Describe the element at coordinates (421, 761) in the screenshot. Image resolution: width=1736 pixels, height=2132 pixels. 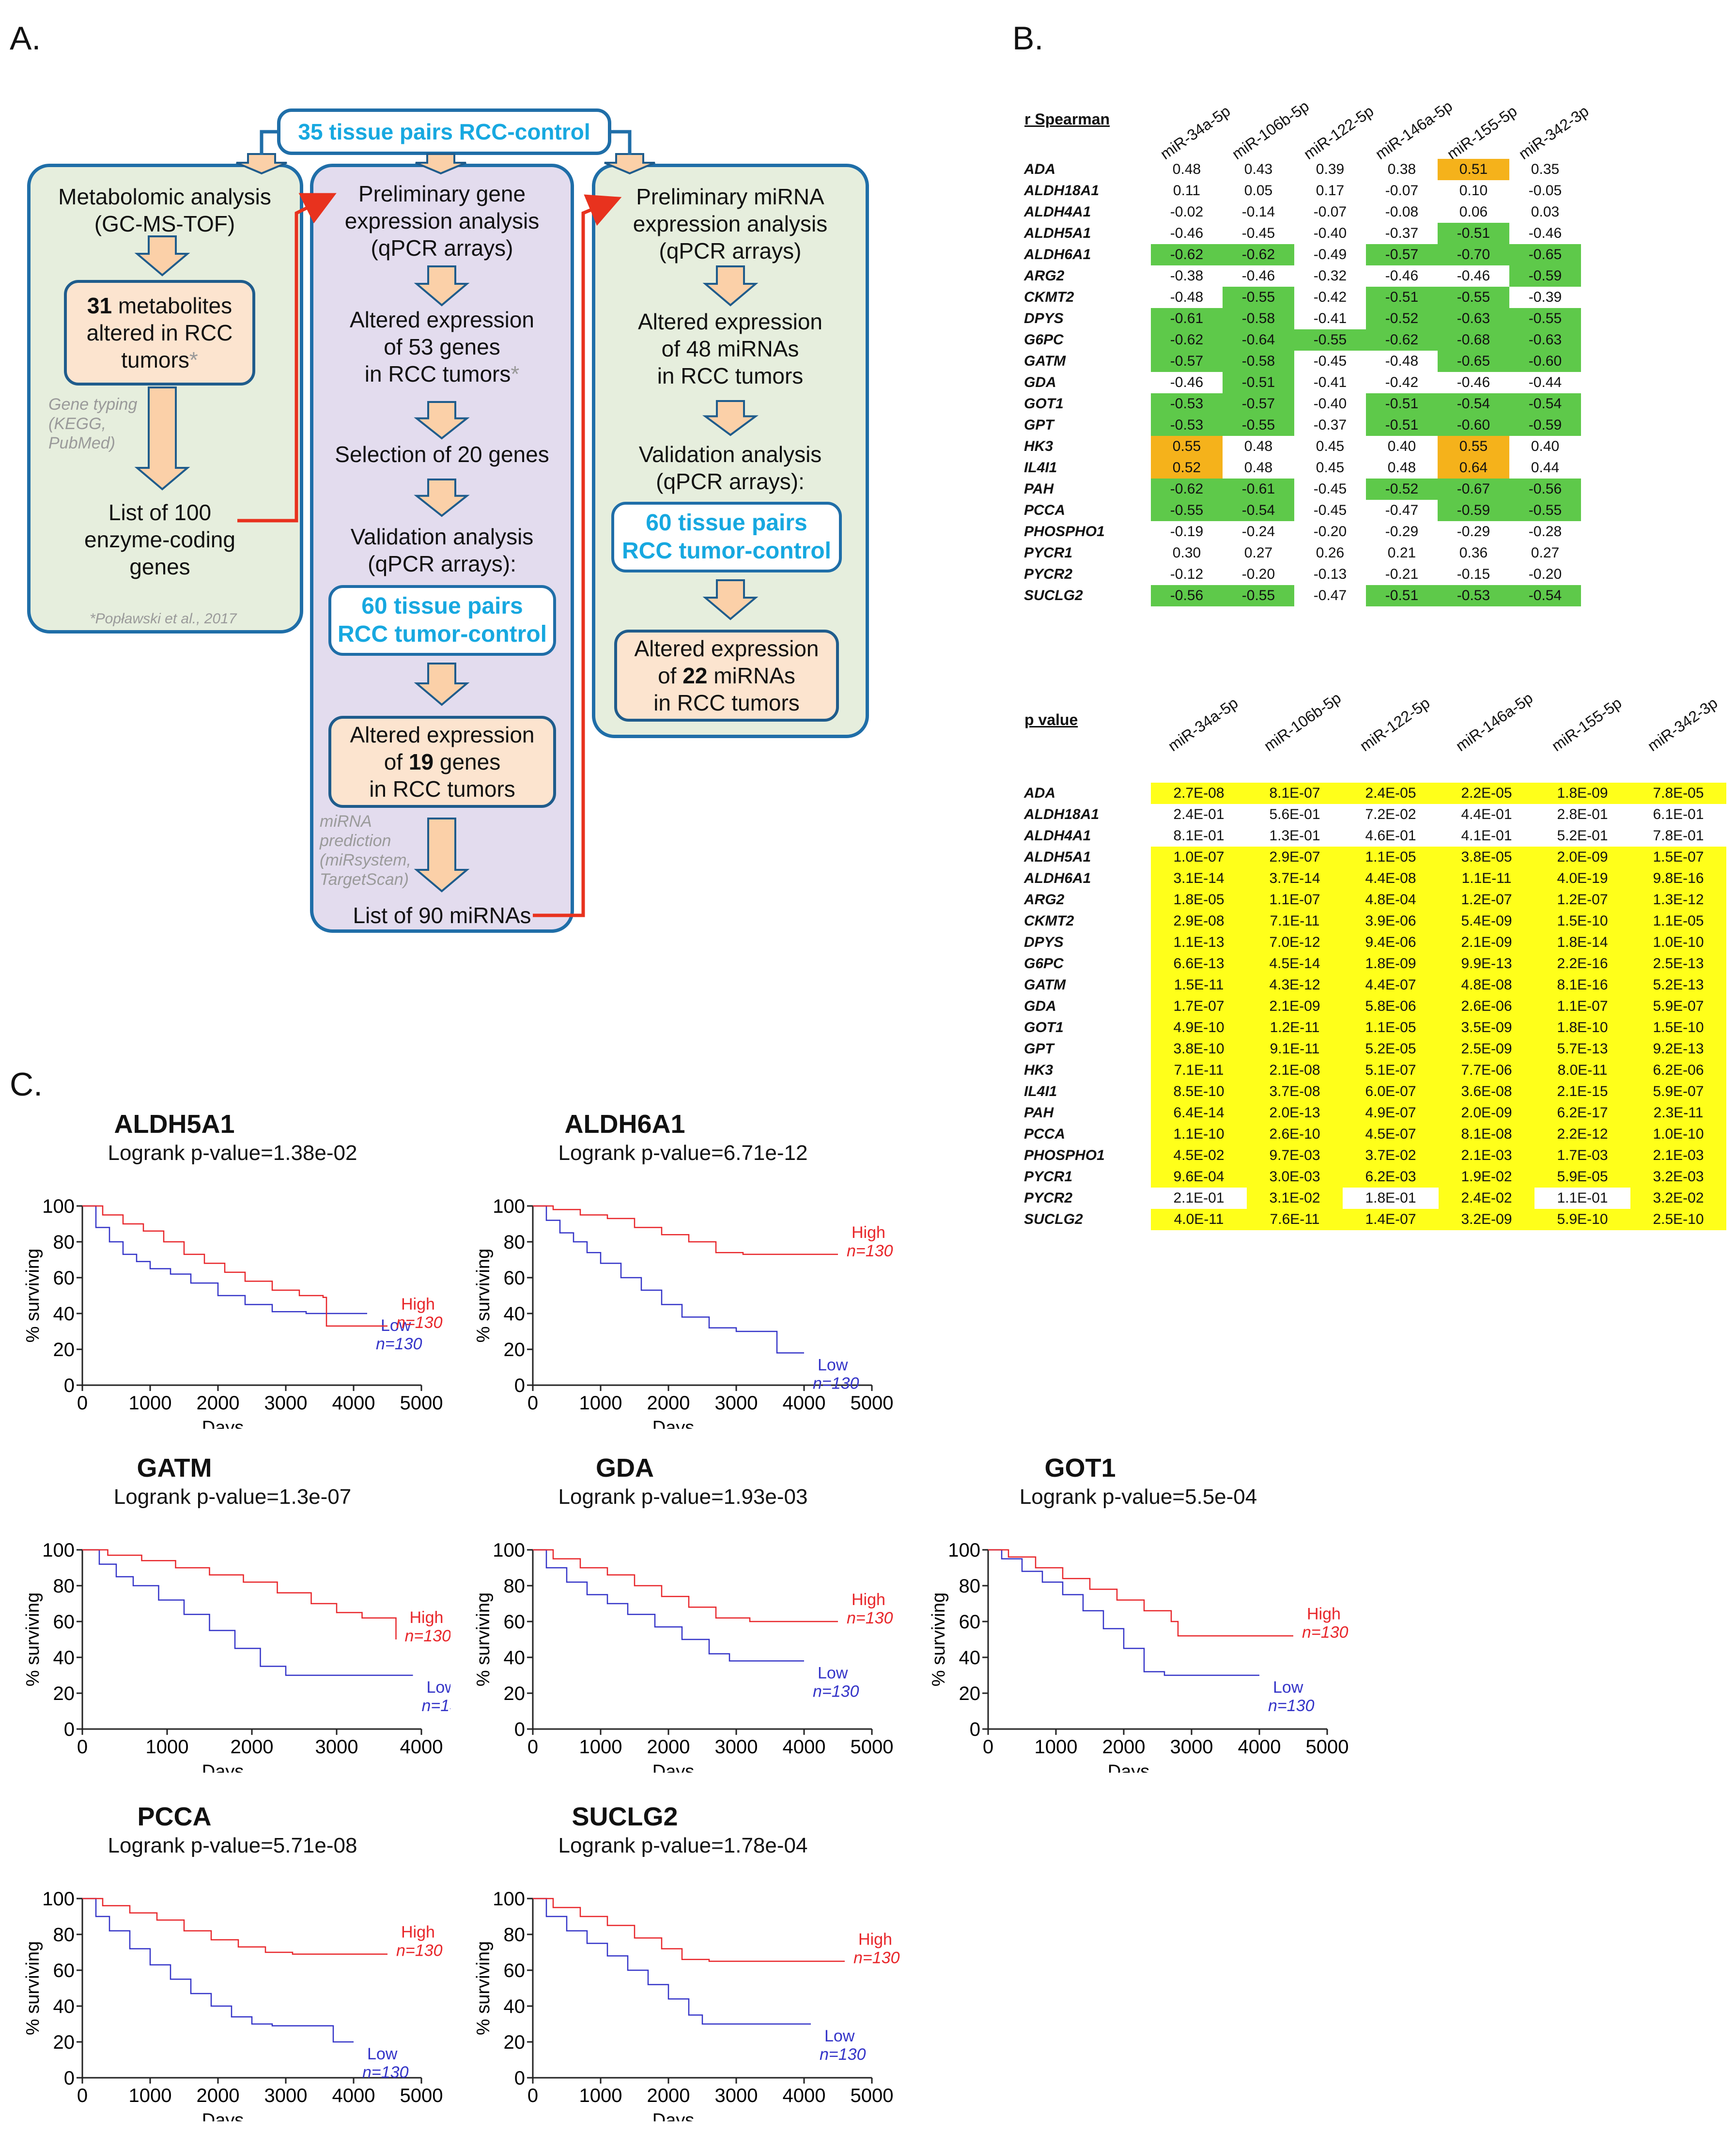
I see `altered-genes-count: 19` at that location.